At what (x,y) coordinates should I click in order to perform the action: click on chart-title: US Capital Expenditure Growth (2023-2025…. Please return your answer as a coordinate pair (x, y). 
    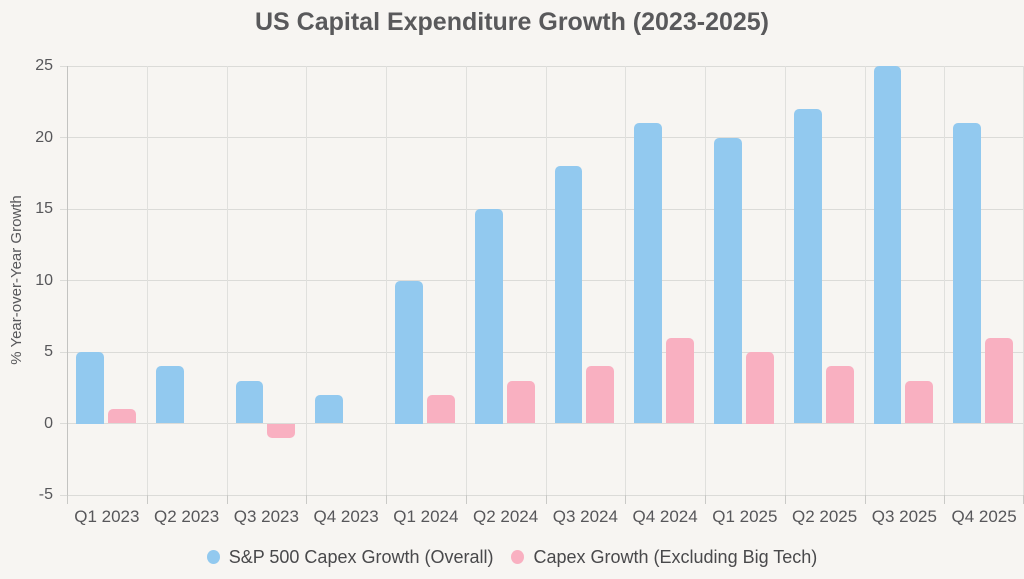
    Looking at the image, I should click on (512, 22).